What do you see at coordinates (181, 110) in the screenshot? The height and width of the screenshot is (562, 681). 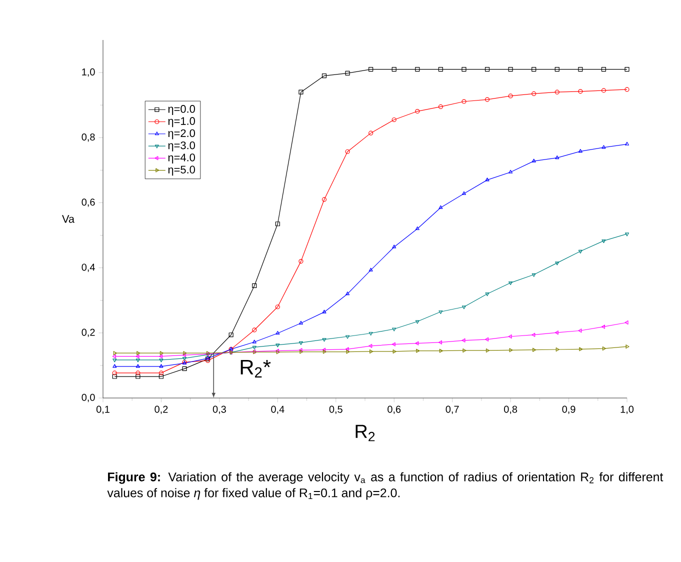 I see `legend-label: η=0.0` at bounding box center [181, 110].